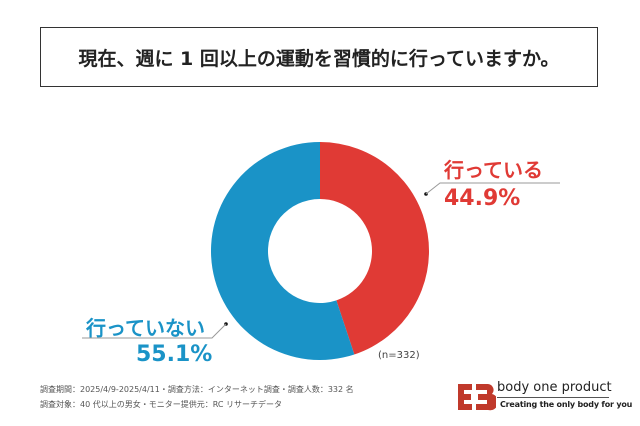 This screenshot has width=640, height=426. Describe the element at coordinates (482, 198) in the screenshot. I see `value-label-yes: 44.9%` at that location.